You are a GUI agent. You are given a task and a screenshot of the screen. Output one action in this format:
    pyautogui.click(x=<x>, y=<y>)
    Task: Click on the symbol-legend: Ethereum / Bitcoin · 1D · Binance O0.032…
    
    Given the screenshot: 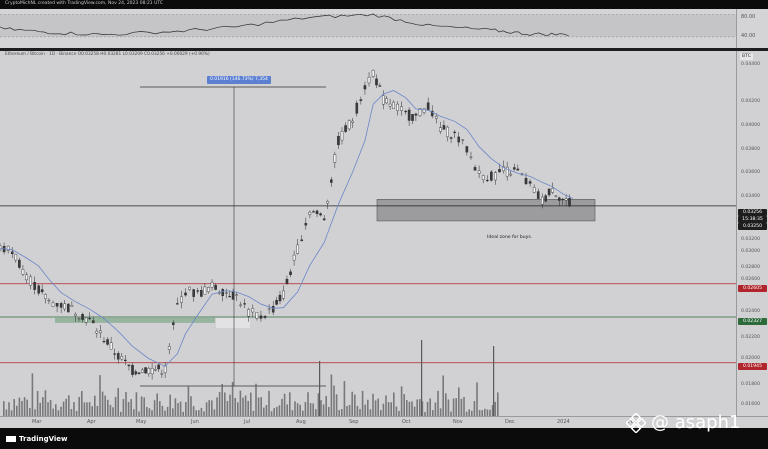 What is the action you would take?
    pyautogui.click(x=107, y=54)
    